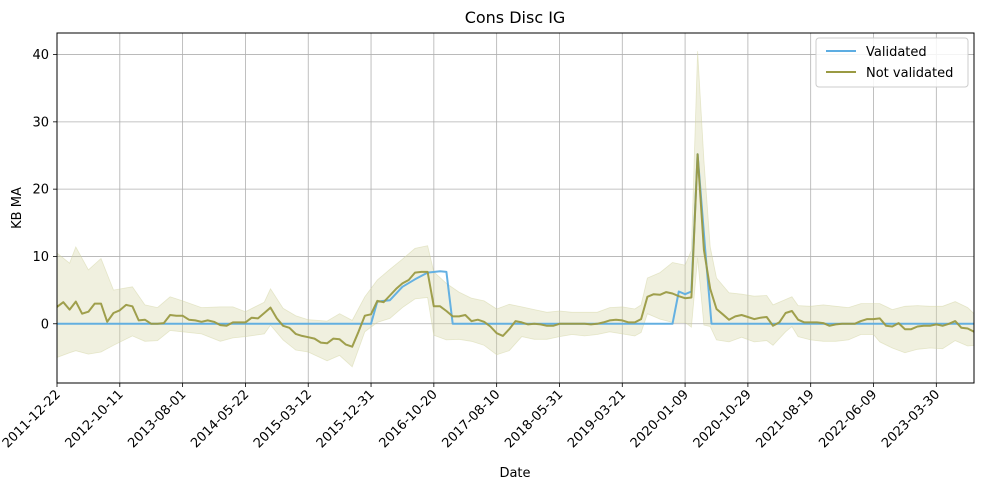 This screenshot has width=985, height=490. What do you see at coordinates (896, 52) in the screenshot?
I see `legend-label-validated: Validated` at bounding box center [896, 52].